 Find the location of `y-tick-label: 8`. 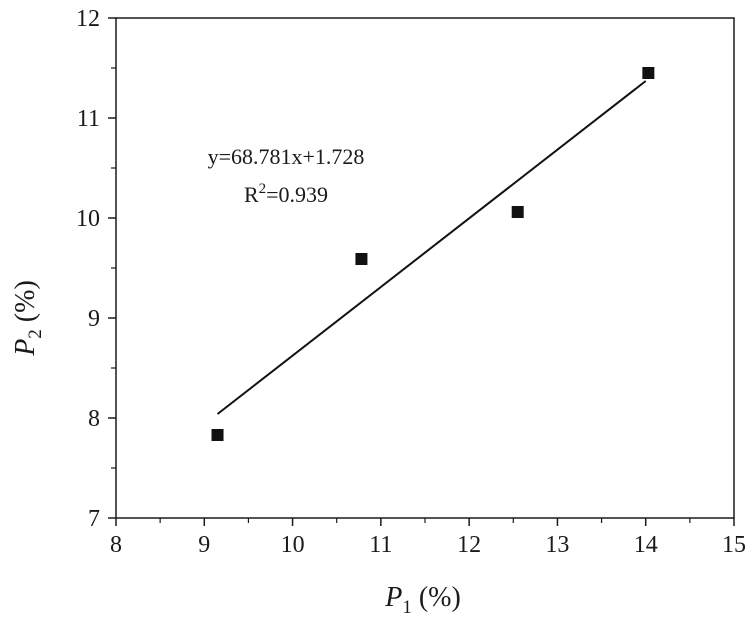

y-tick-label: 8 is located at coordinates (94, 419).